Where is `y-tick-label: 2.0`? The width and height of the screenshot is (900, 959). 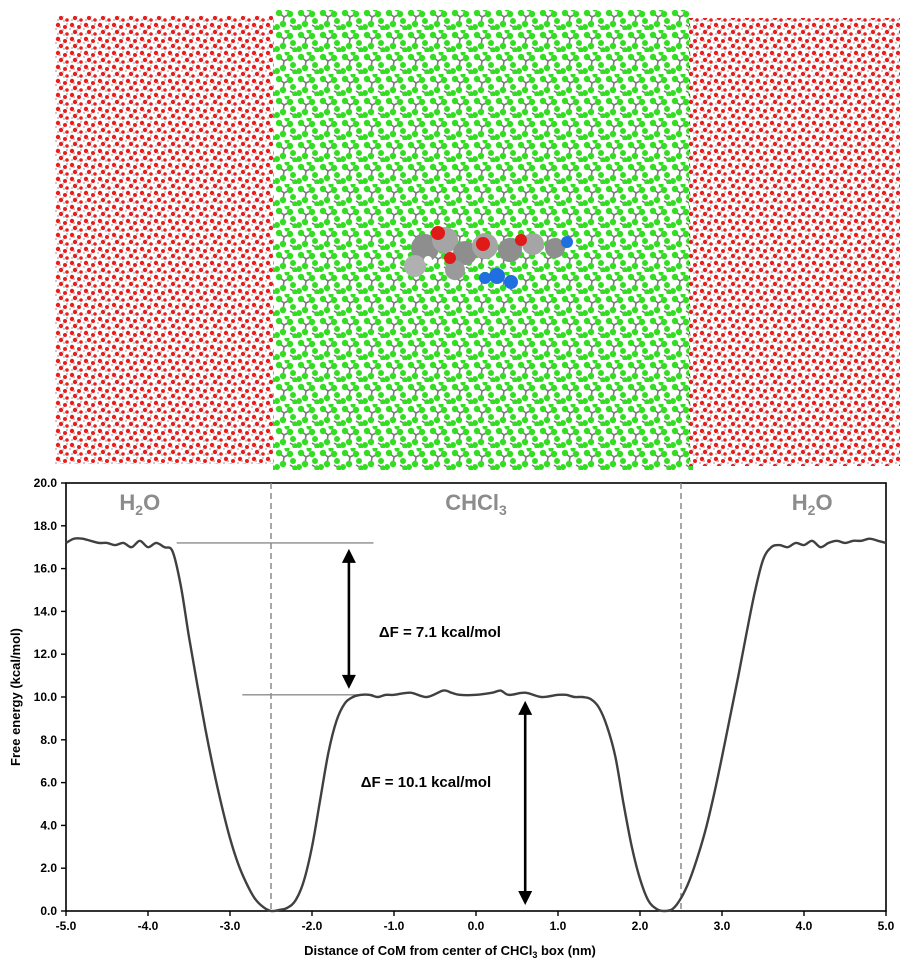
y-tick-label: 2.0 is located at coordinates (48, 868).